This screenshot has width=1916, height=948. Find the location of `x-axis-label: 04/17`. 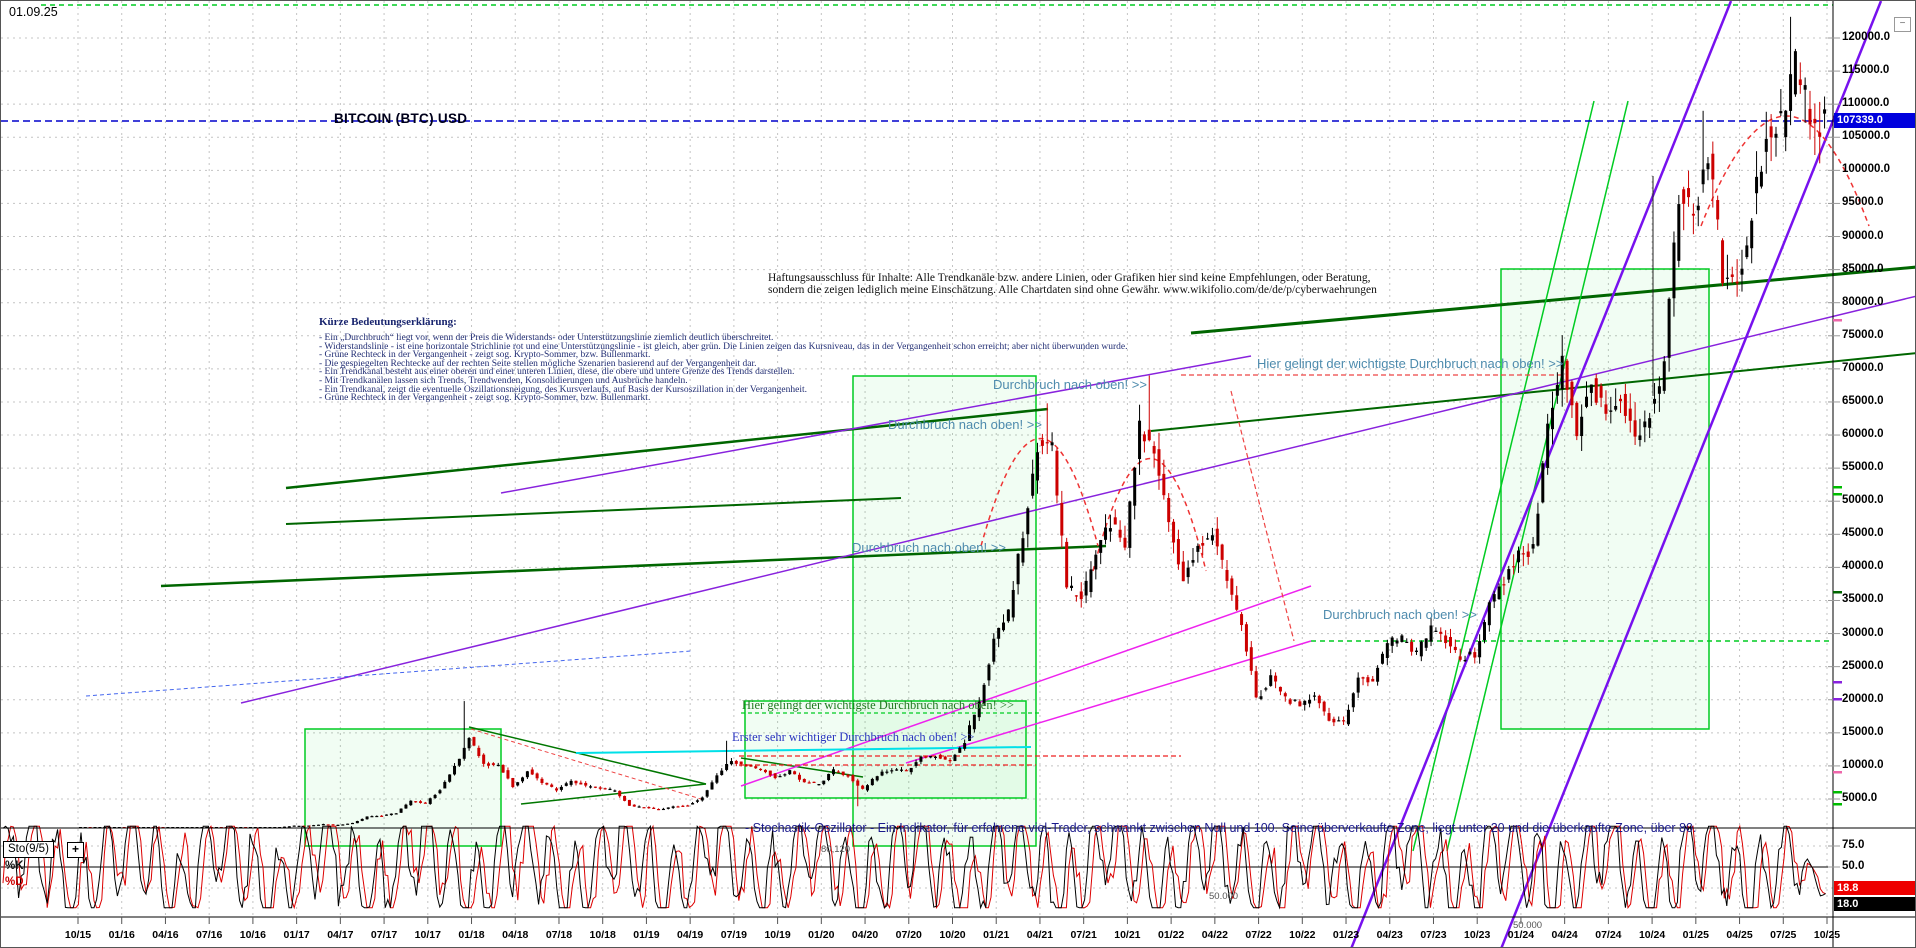

x-axis-label: 04/17 is located at coordinates (340, 935).